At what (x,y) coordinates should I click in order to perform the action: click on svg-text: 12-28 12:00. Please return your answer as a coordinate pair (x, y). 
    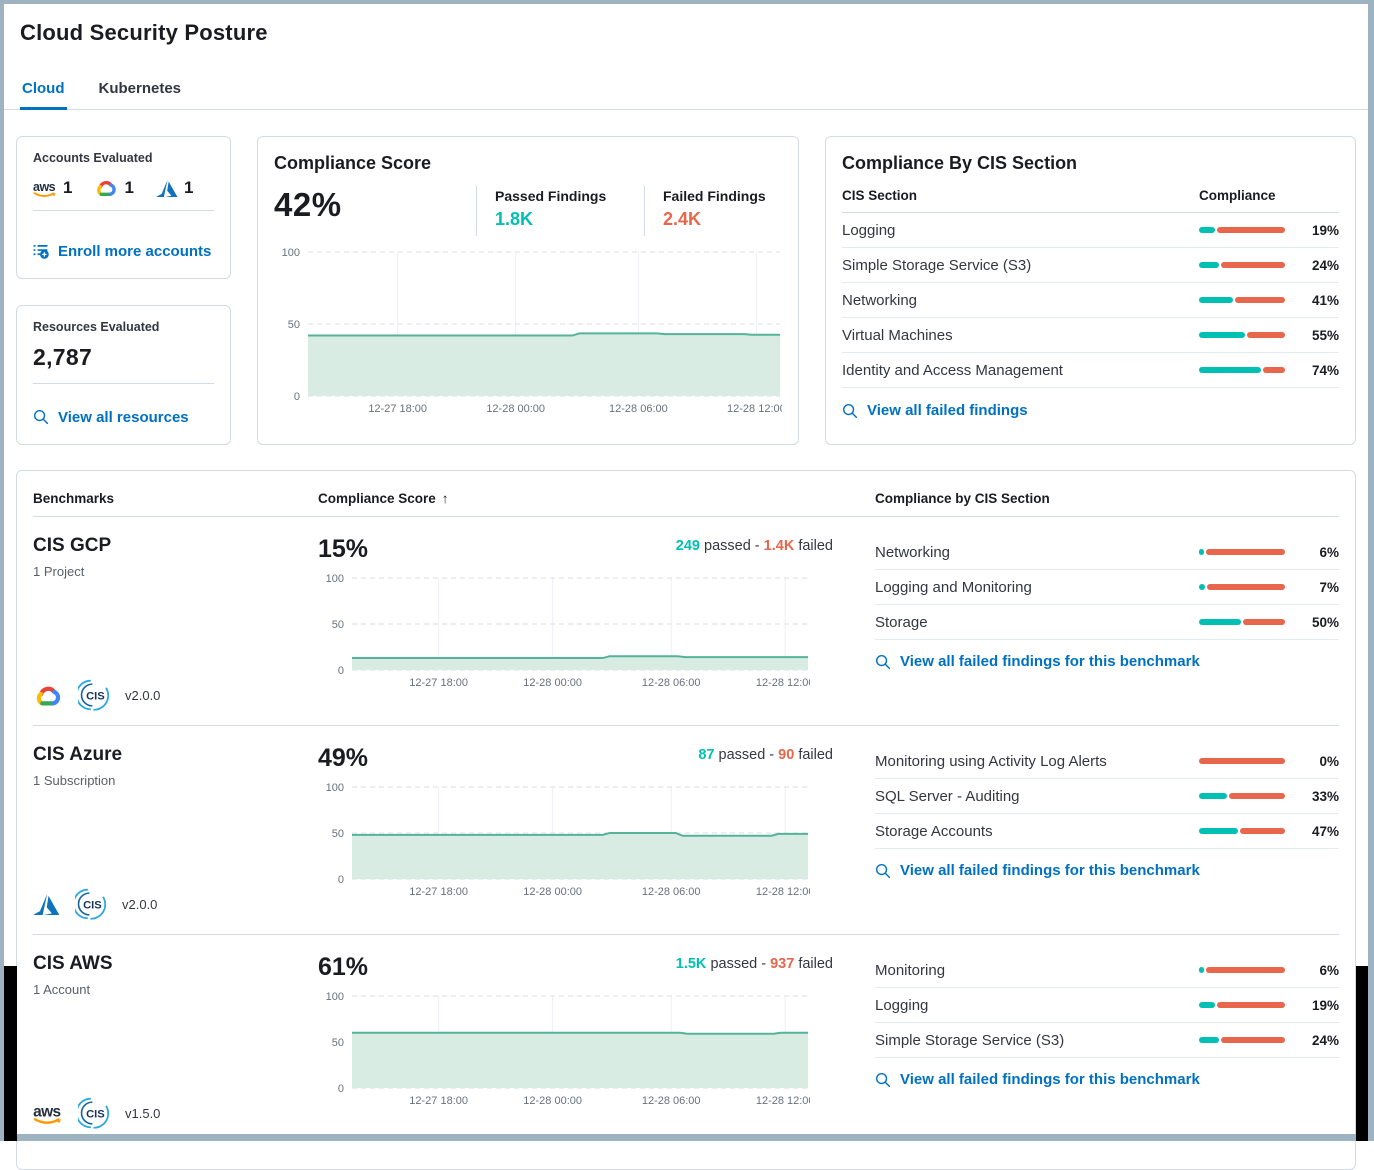
    Looking at the image, I should click on (783, 1101).